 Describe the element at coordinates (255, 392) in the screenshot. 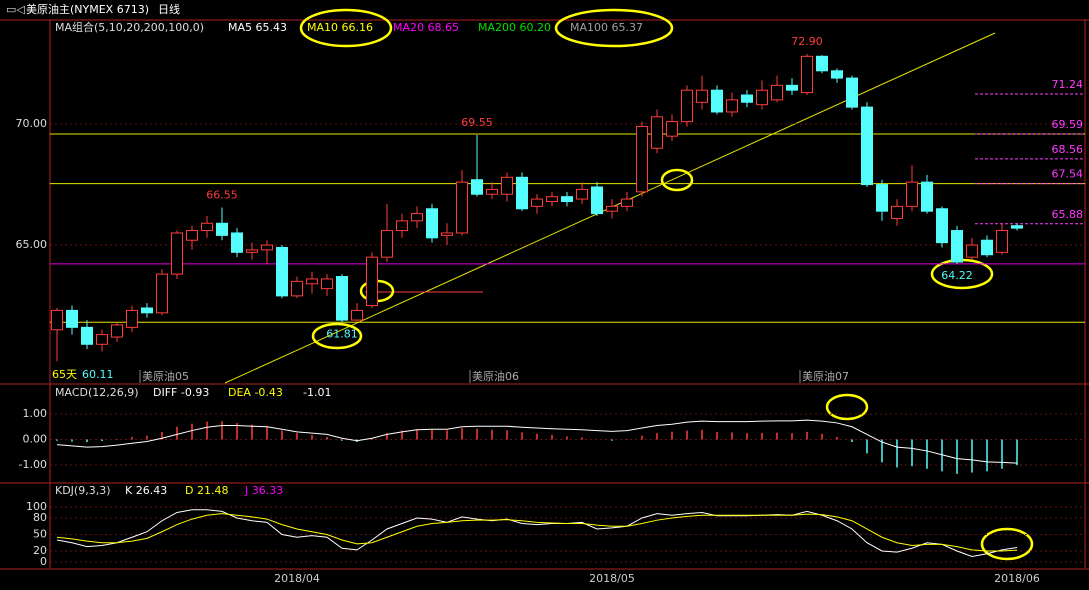

I see `legend-entry: DEA -0.43` at that location.